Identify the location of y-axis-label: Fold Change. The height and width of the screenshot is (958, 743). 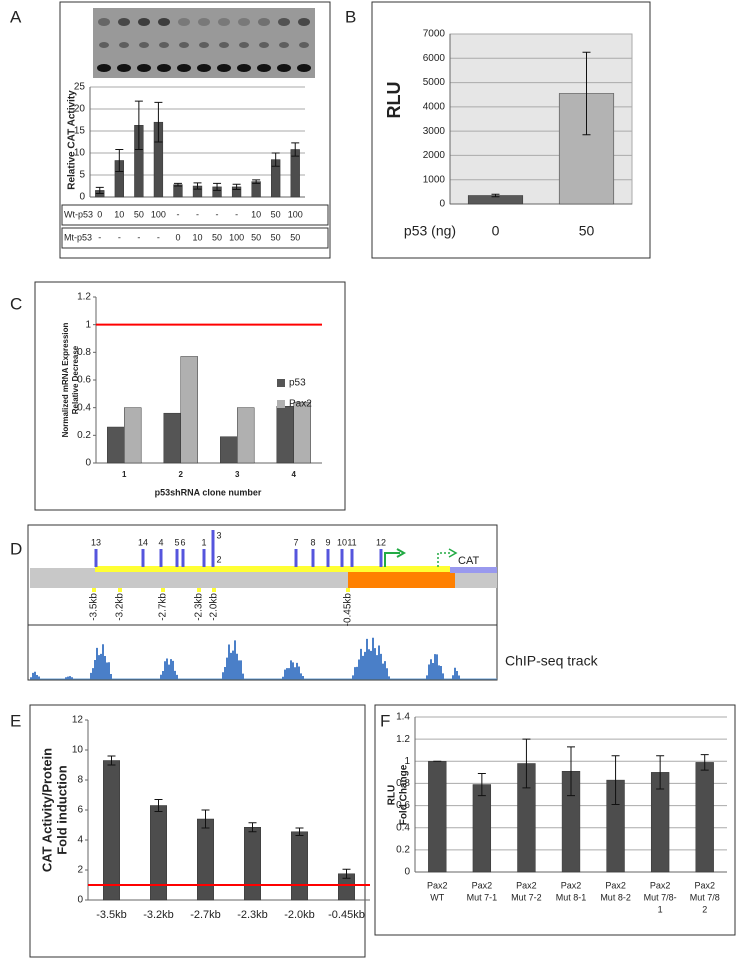
(404, 794).